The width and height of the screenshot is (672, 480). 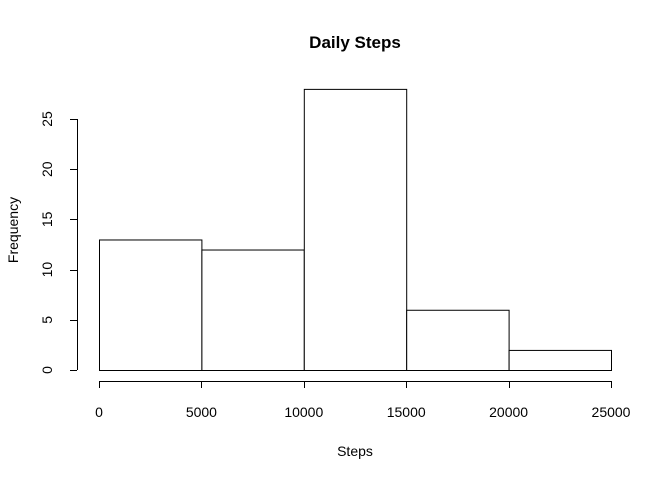 I want to click on y-tick-label: 20, so click(x=47, y=169).